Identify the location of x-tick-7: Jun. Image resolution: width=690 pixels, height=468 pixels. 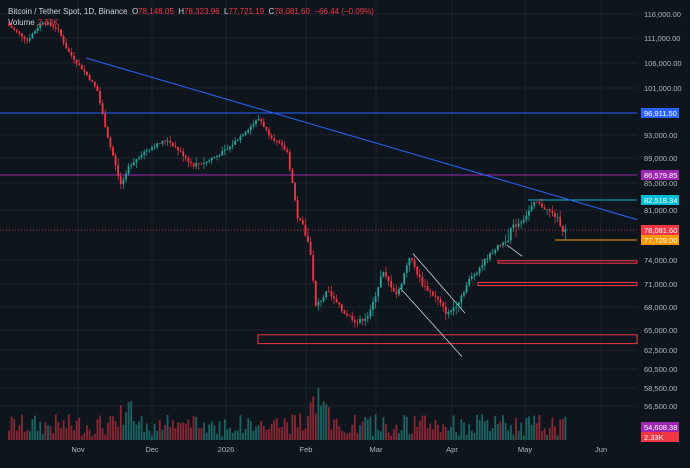
(601, 449).